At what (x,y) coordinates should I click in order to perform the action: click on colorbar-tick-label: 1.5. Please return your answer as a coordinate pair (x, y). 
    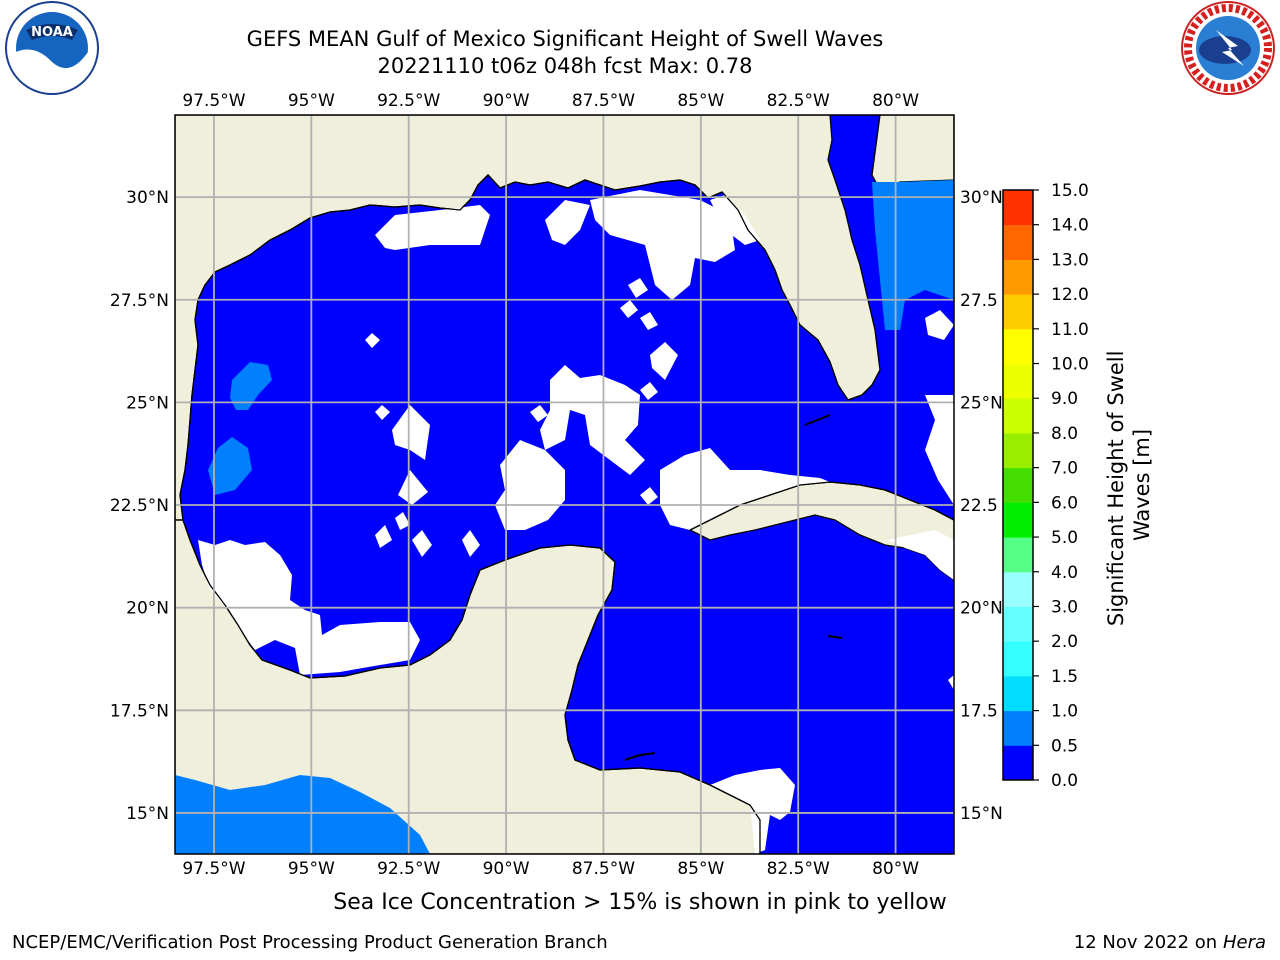
    Looking at the image, I should click on (1064, 677).